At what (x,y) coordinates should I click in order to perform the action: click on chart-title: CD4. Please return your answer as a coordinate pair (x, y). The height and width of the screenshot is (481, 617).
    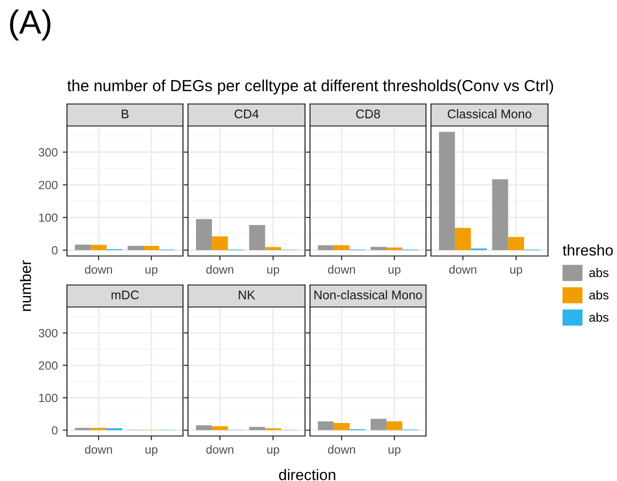
    Looking at the image, I should click on (246, 114).